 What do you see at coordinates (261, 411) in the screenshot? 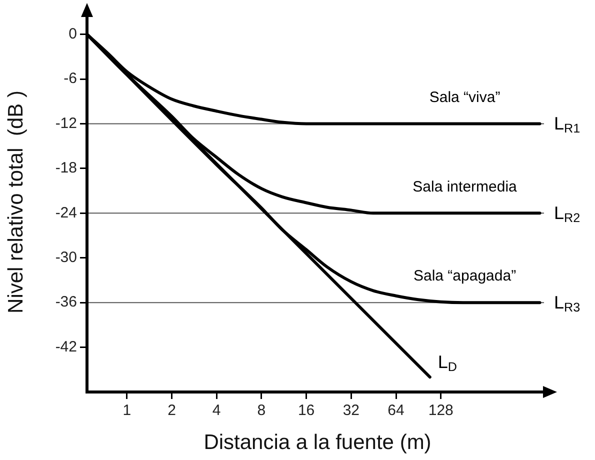
I see `x-tick-label: 8` at bounding box center [261, 411].